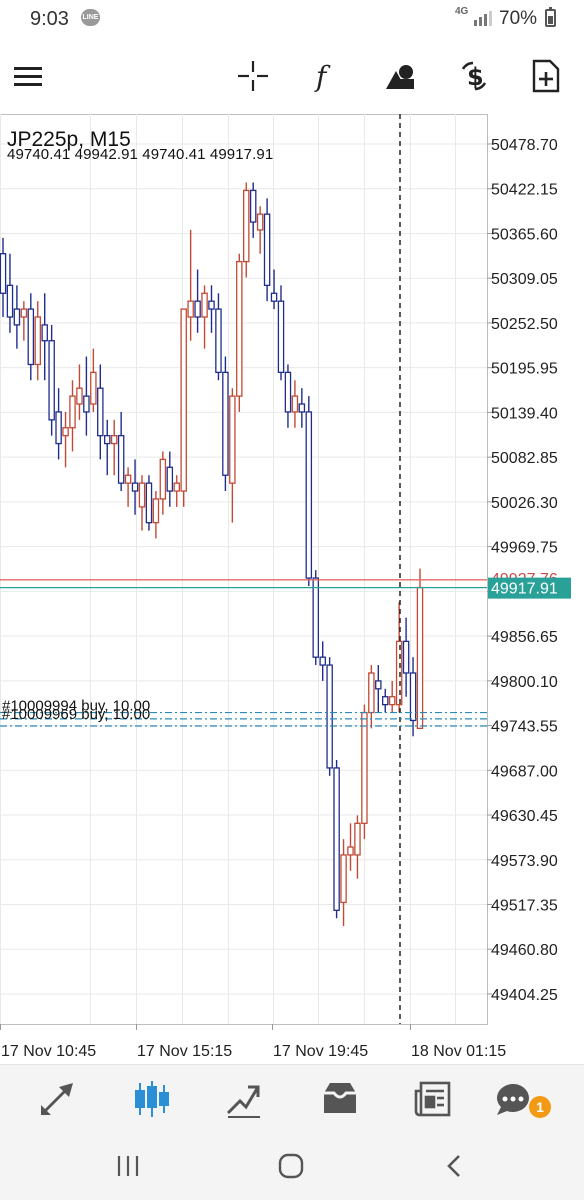  I want to click on x-tick-label: 17 Nov 19:45, so click(320, 1051).